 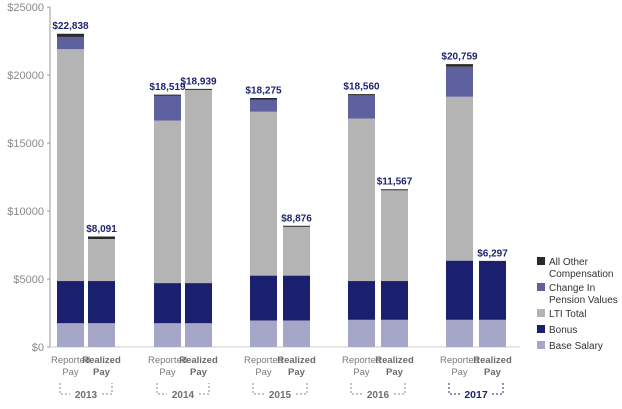 I want to click on bar-total-label: $18,560, so click(x=361, y=87).